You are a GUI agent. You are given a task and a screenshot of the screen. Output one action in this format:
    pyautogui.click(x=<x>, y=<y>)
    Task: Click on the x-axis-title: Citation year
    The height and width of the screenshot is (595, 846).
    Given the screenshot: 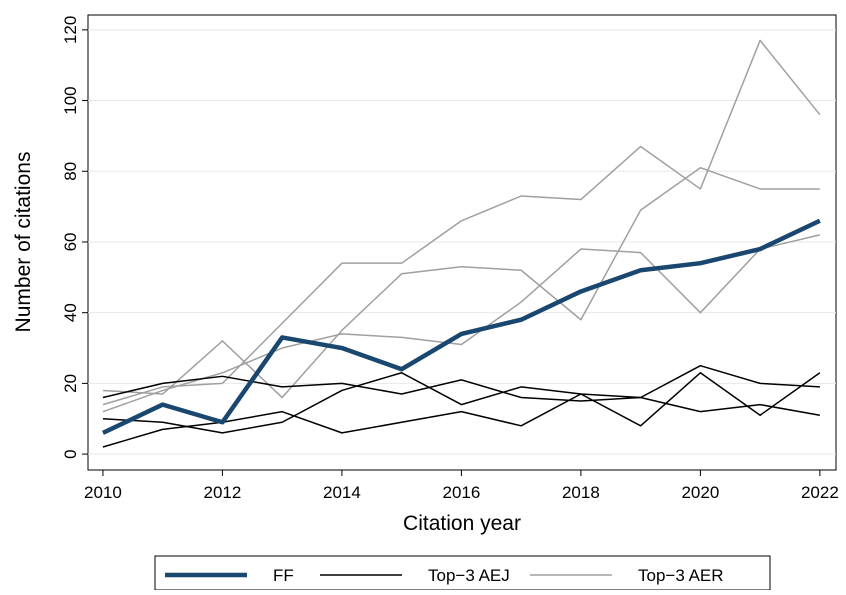 What is the action you would take?
    pyautogui.click(x=462, y=523)
    